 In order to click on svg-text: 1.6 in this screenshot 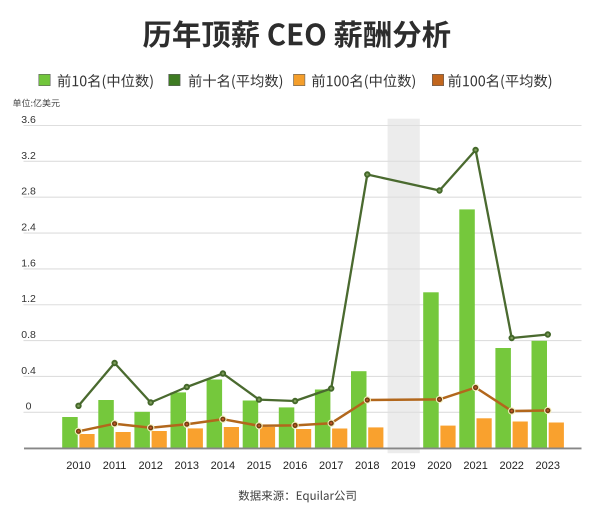, I will do `click(28, 263)`.